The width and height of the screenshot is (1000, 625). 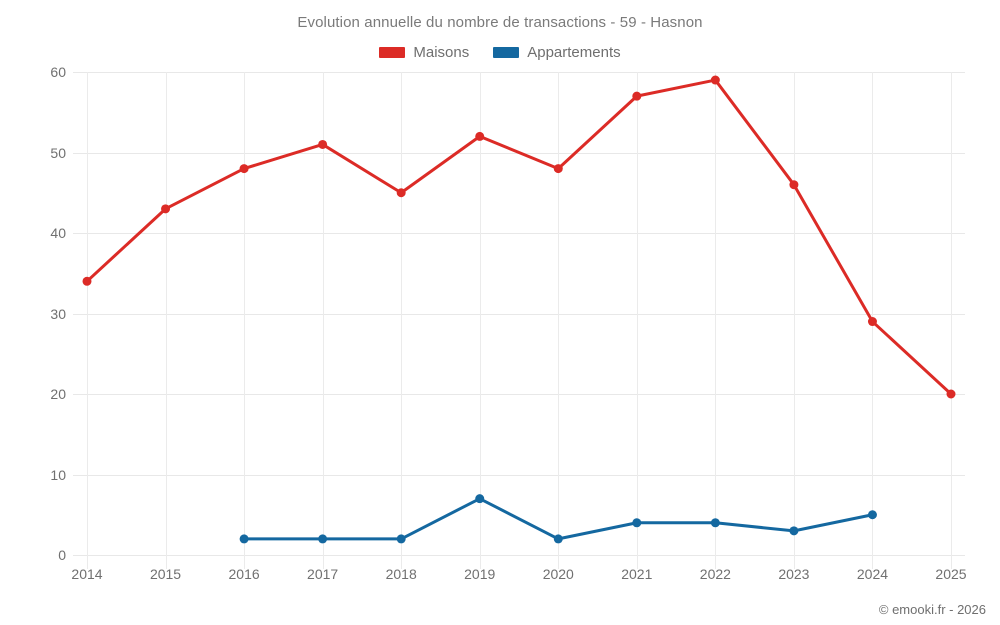 I want to click on y-axis-tick-label: 0, so click(x=62, y=555).